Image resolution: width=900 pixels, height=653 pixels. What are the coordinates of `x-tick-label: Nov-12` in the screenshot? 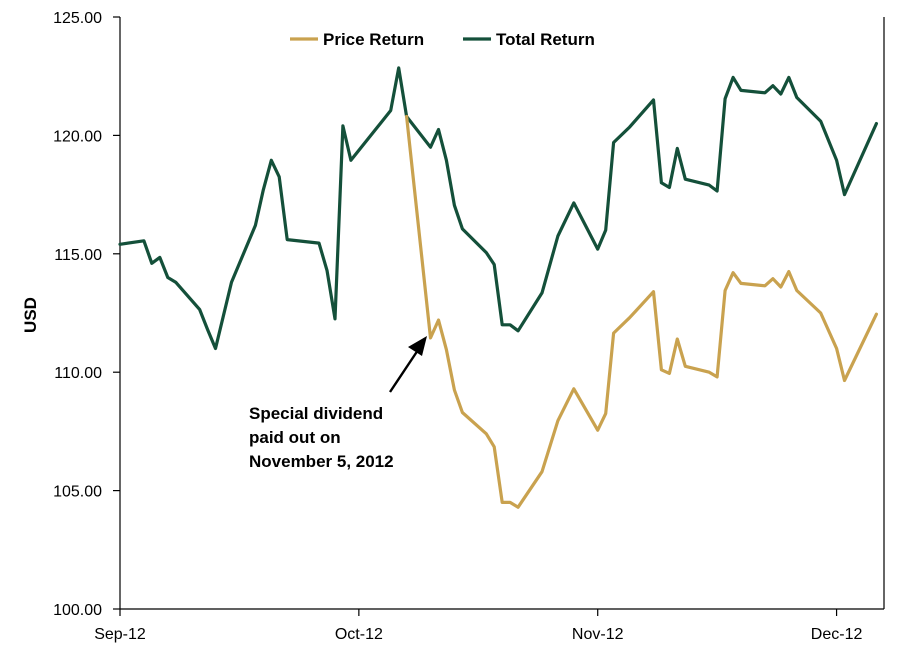 It's located at (598, 634).